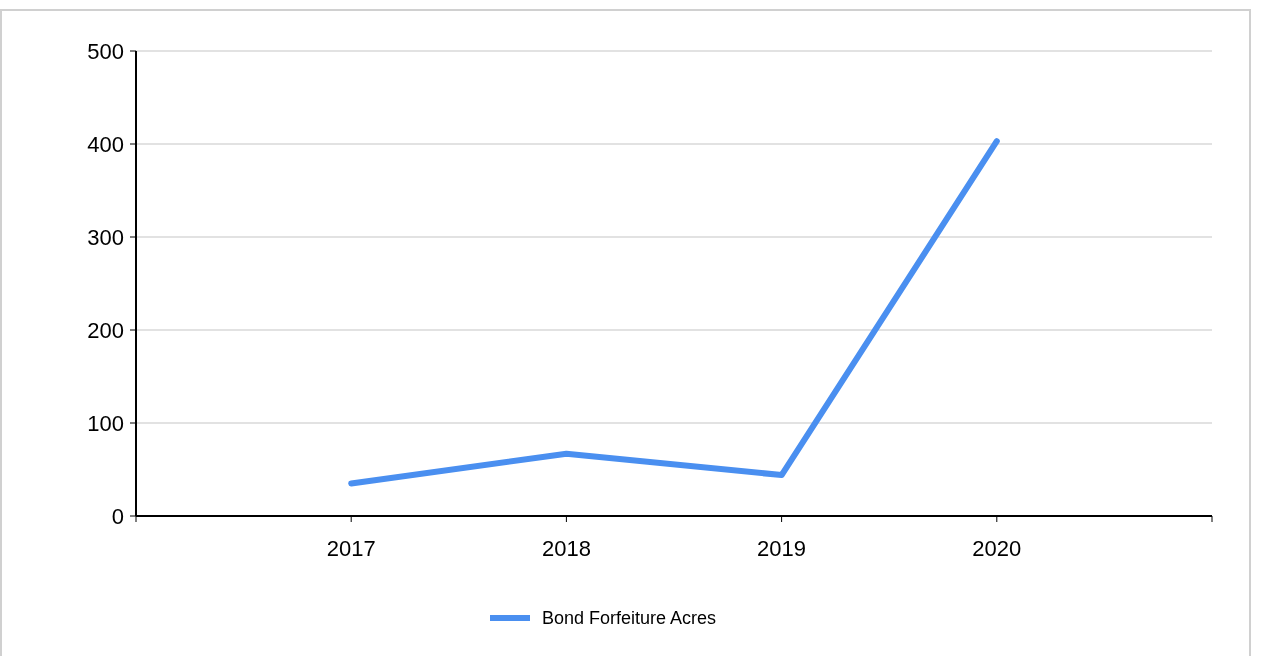 The height and width of the screenshot is (656, 1261). Describe the element at coordinates (105, 237) in the screenshot. I see `y-tick-label: 300` at that location.